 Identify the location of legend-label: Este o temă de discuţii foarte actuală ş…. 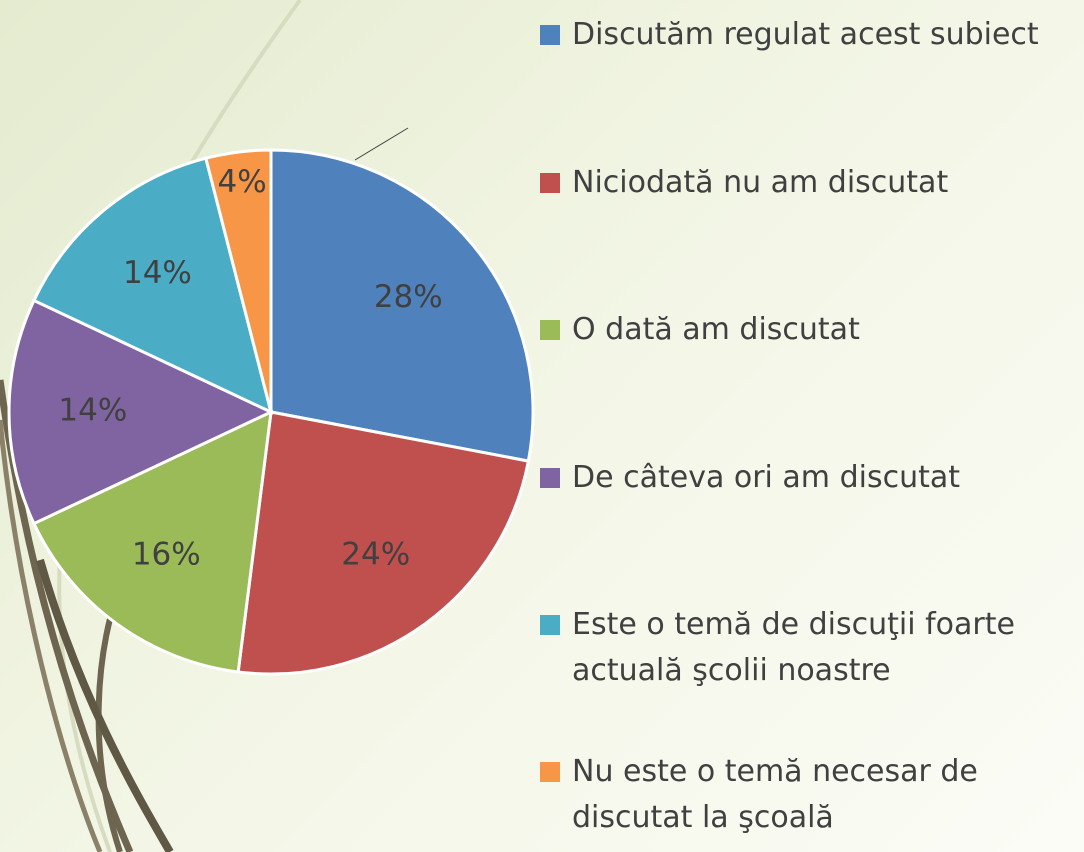
(793, 647).